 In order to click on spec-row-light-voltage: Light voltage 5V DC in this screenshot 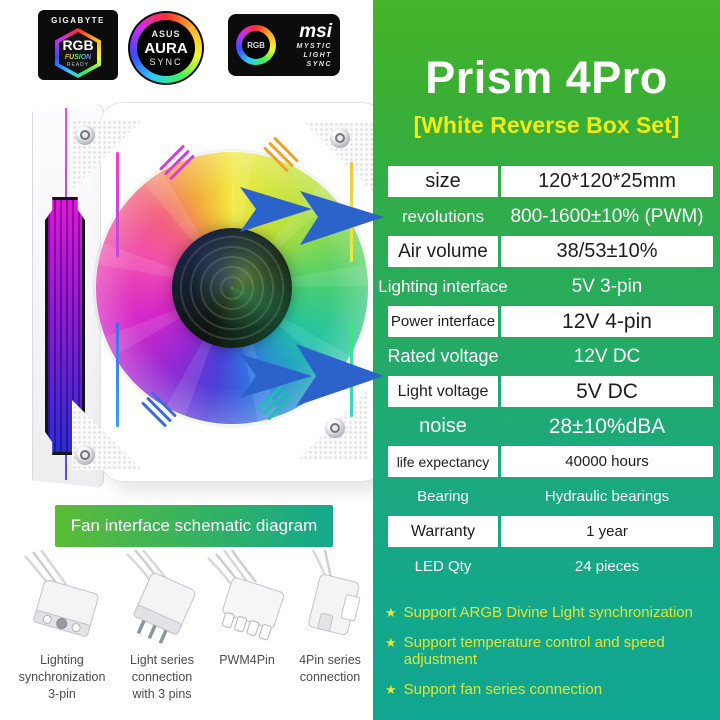, I will do `click(550, 391)`.